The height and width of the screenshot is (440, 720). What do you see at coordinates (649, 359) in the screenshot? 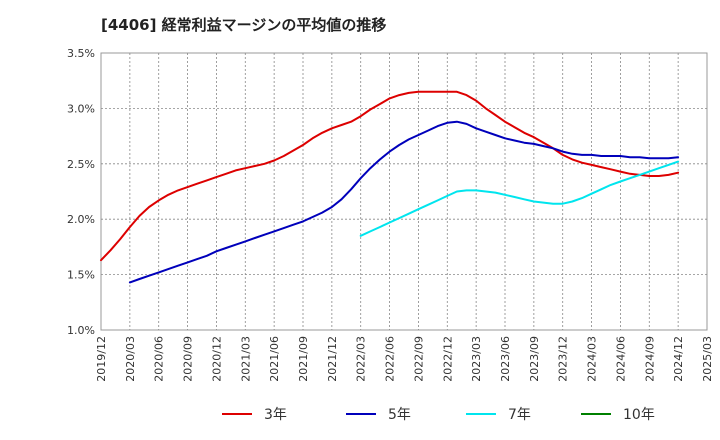
I see `x-tick-label: 2024/09` at bounding box center [649, 359].